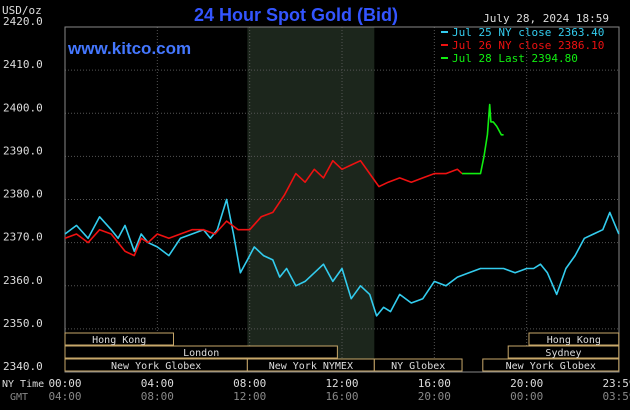 Image resolution: width=630 pixels, height=410 pixels. Describe the element at coordinates (341, 383) in the screenshot. I see `x-tick-label-ny: 12:00` at that location.